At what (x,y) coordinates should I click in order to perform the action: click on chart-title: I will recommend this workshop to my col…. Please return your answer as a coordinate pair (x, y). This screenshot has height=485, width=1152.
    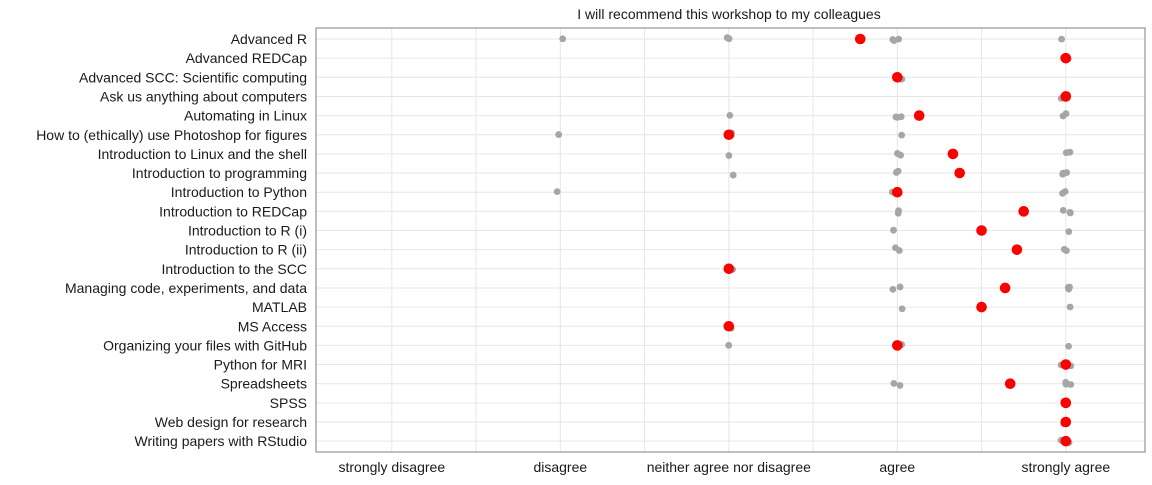
    Looking at the image, I should click on (728, 14).